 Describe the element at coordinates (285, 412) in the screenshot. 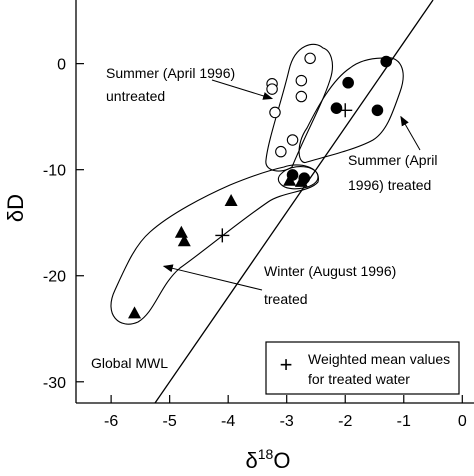

I see `x-ticks: -6 -5 -4 -3 -2 -1 0` at that location.